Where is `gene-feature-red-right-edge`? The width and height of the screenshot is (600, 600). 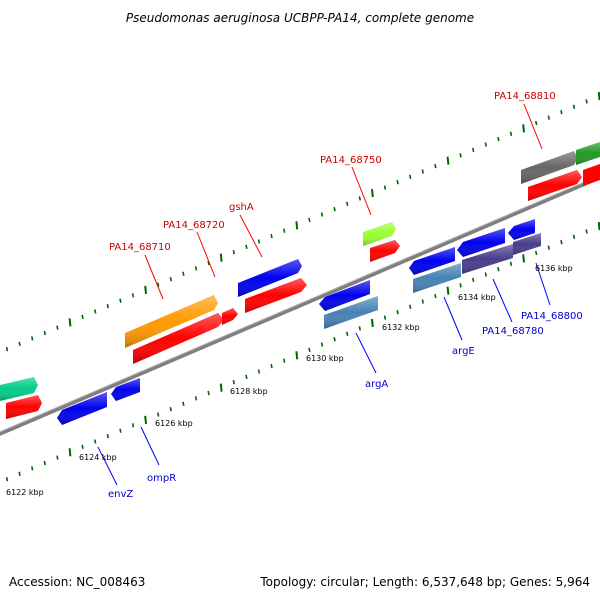
gene-feature-red-right-edge is located at coordinates (591, 175).